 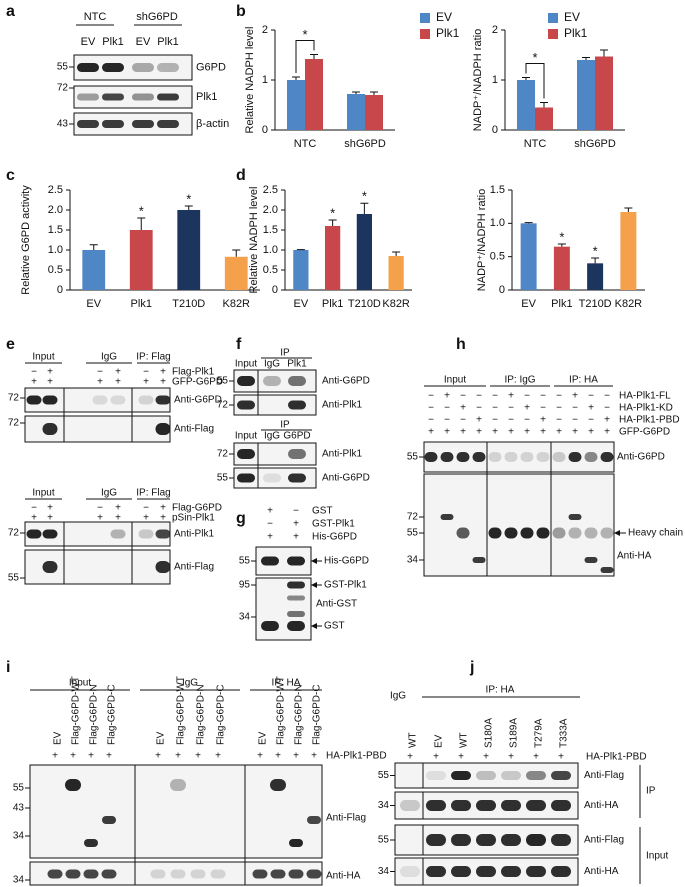 What do you see at coordinates (76, 710) in the screenshot?
I see `lane-label: Flag-G6PD-WT` at bounding box center [76, 710].